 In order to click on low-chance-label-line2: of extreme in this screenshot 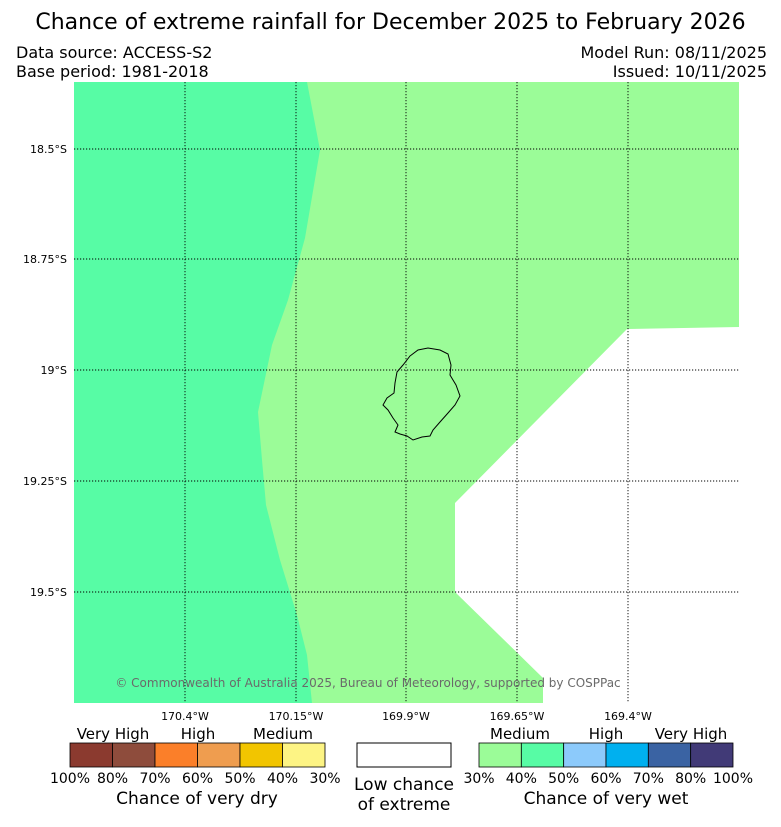, I will do `click(404, 805)`.